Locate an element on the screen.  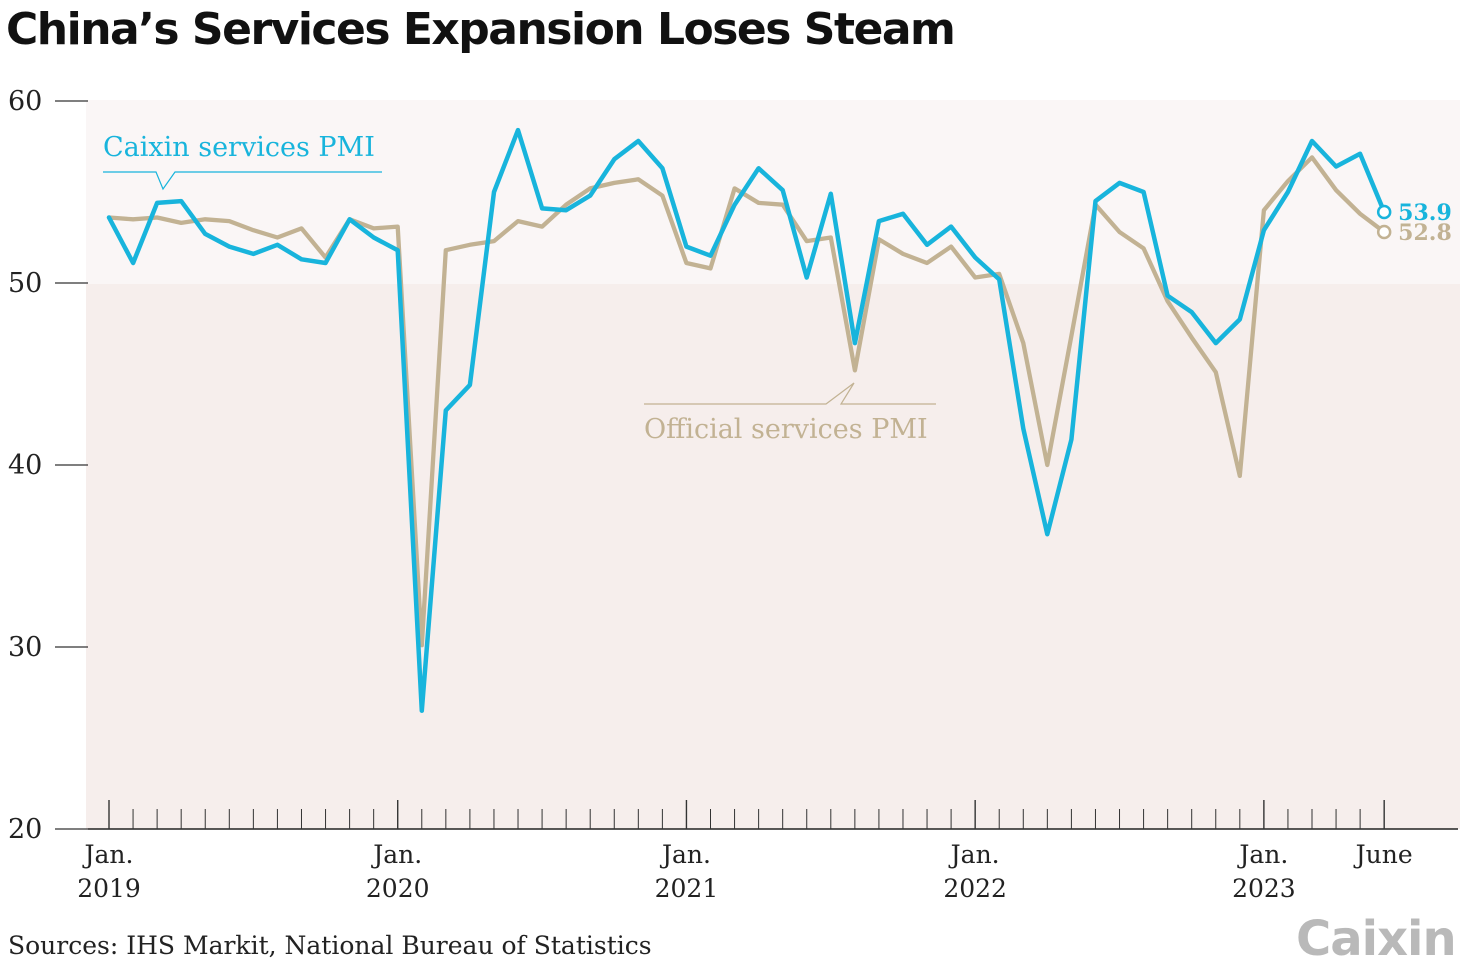
caixin-services-pmi-end-marker is located at coordinates (1384, 212).